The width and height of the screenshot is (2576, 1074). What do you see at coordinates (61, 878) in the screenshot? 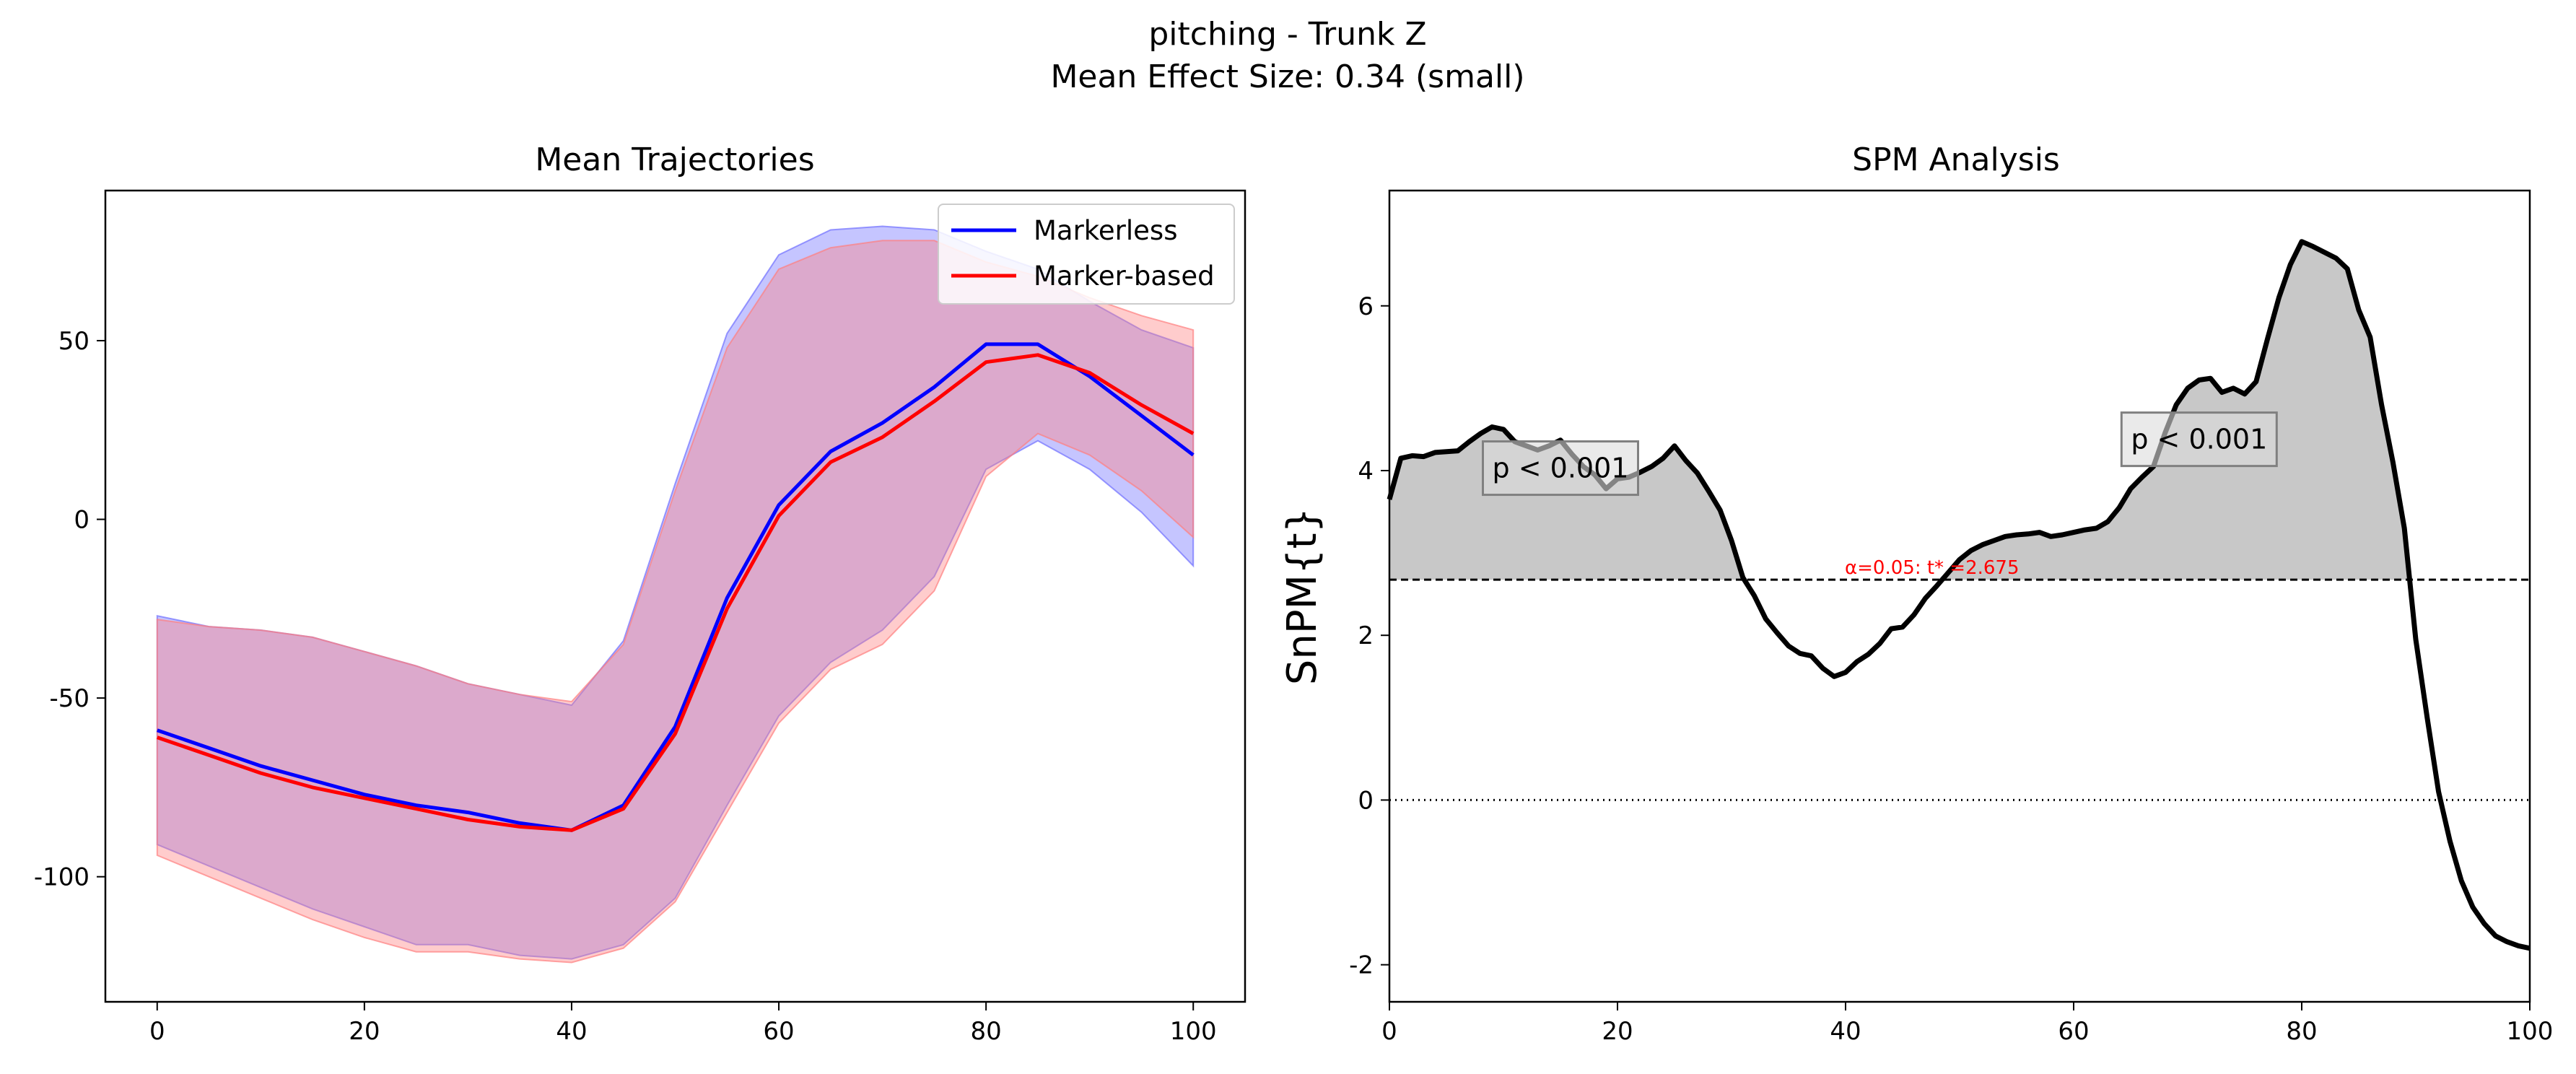
I see `y-tick-label: -100` at bounding box center [61, 878].